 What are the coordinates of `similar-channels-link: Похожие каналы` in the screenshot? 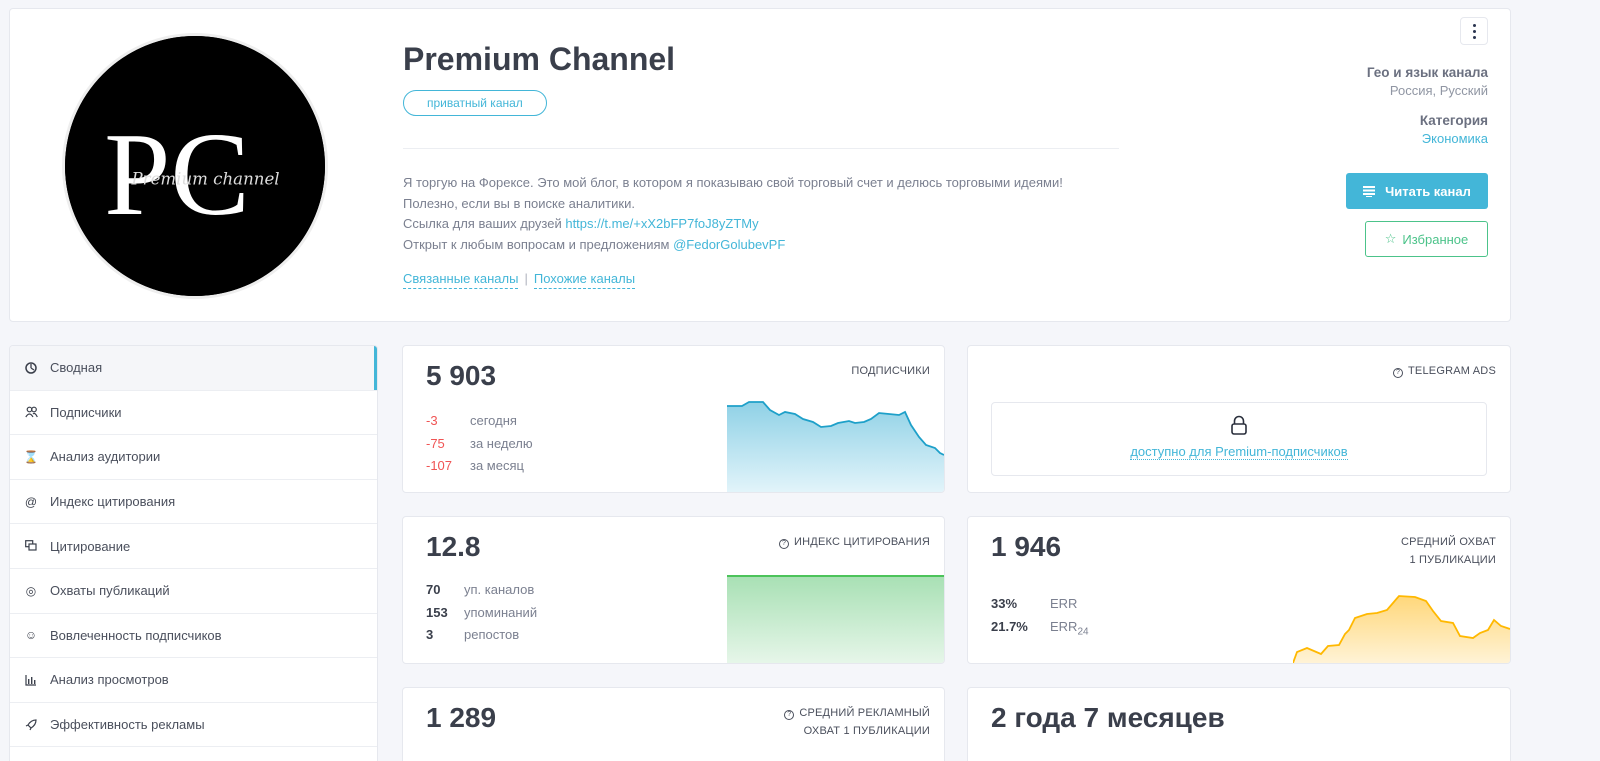 It's located at (584, 280).